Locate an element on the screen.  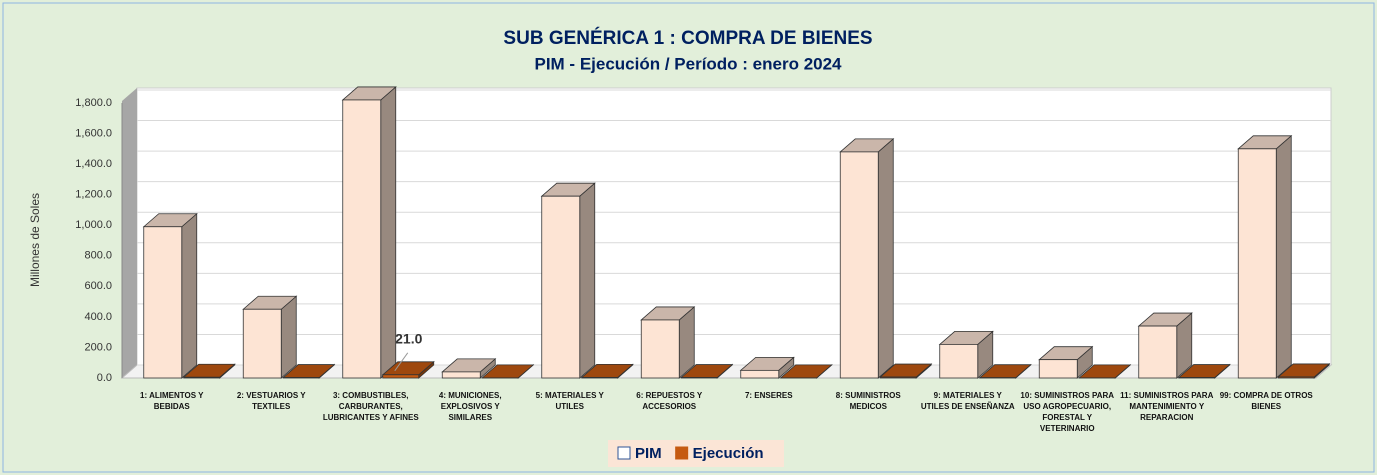
x-tick-label: 99: COMPRA DE OTROS BIENES is located at coordinates (1266, 401).